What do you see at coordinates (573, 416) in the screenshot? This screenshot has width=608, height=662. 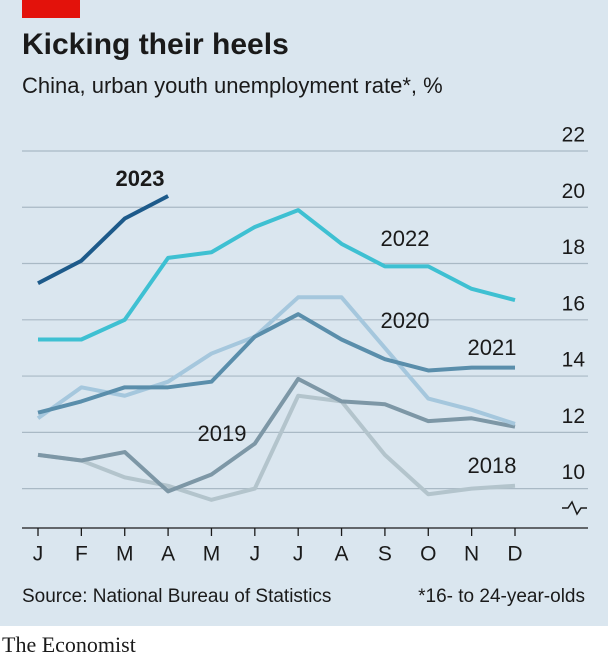 I see `y-tick-label: 12` at bounding box center [573, 416].